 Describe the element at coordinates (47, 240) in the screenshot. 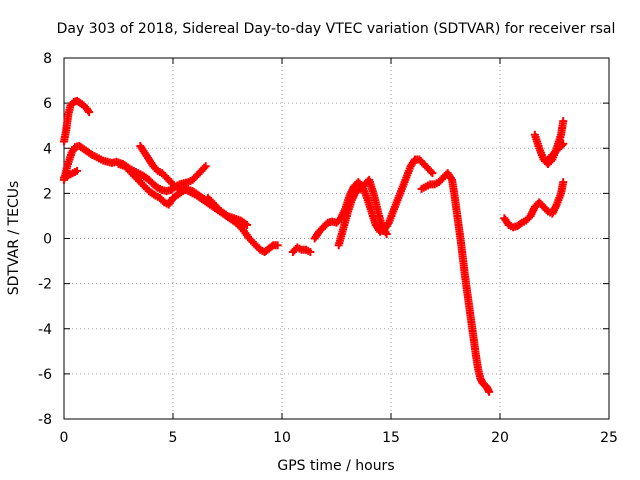

I see `y-tick-label: 0` at that location.